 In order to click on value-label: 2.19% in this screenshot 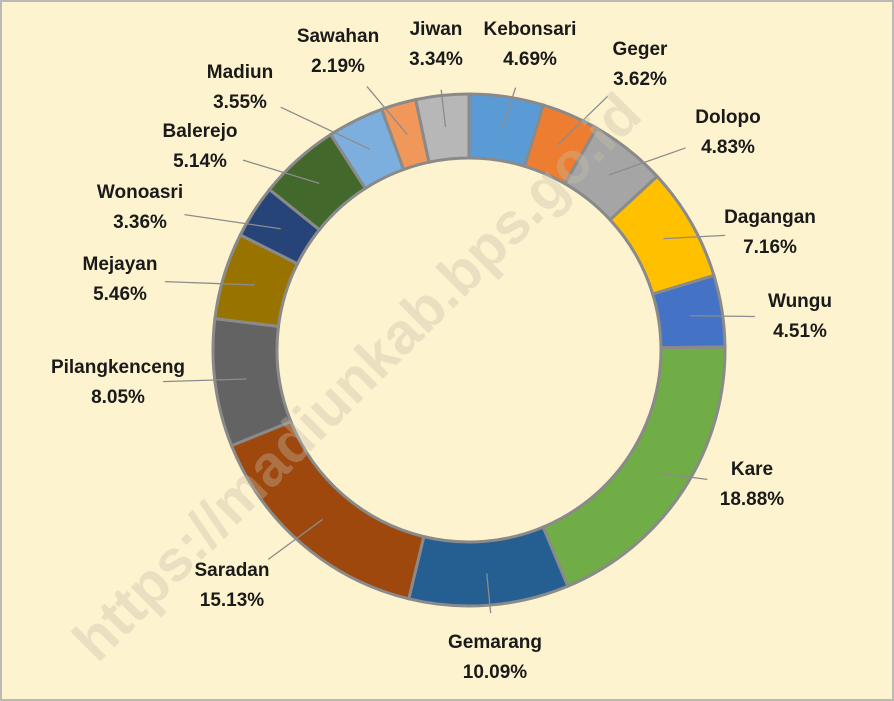, I will do `click(338, 66)`.